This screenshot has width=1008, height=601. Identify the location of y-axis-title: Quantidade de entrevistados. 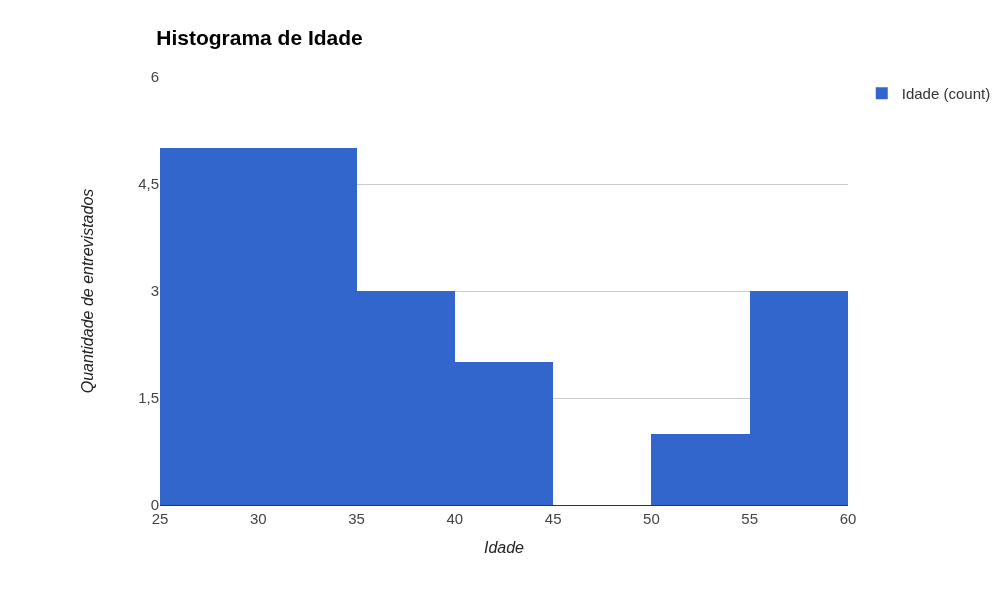
(88, 291).